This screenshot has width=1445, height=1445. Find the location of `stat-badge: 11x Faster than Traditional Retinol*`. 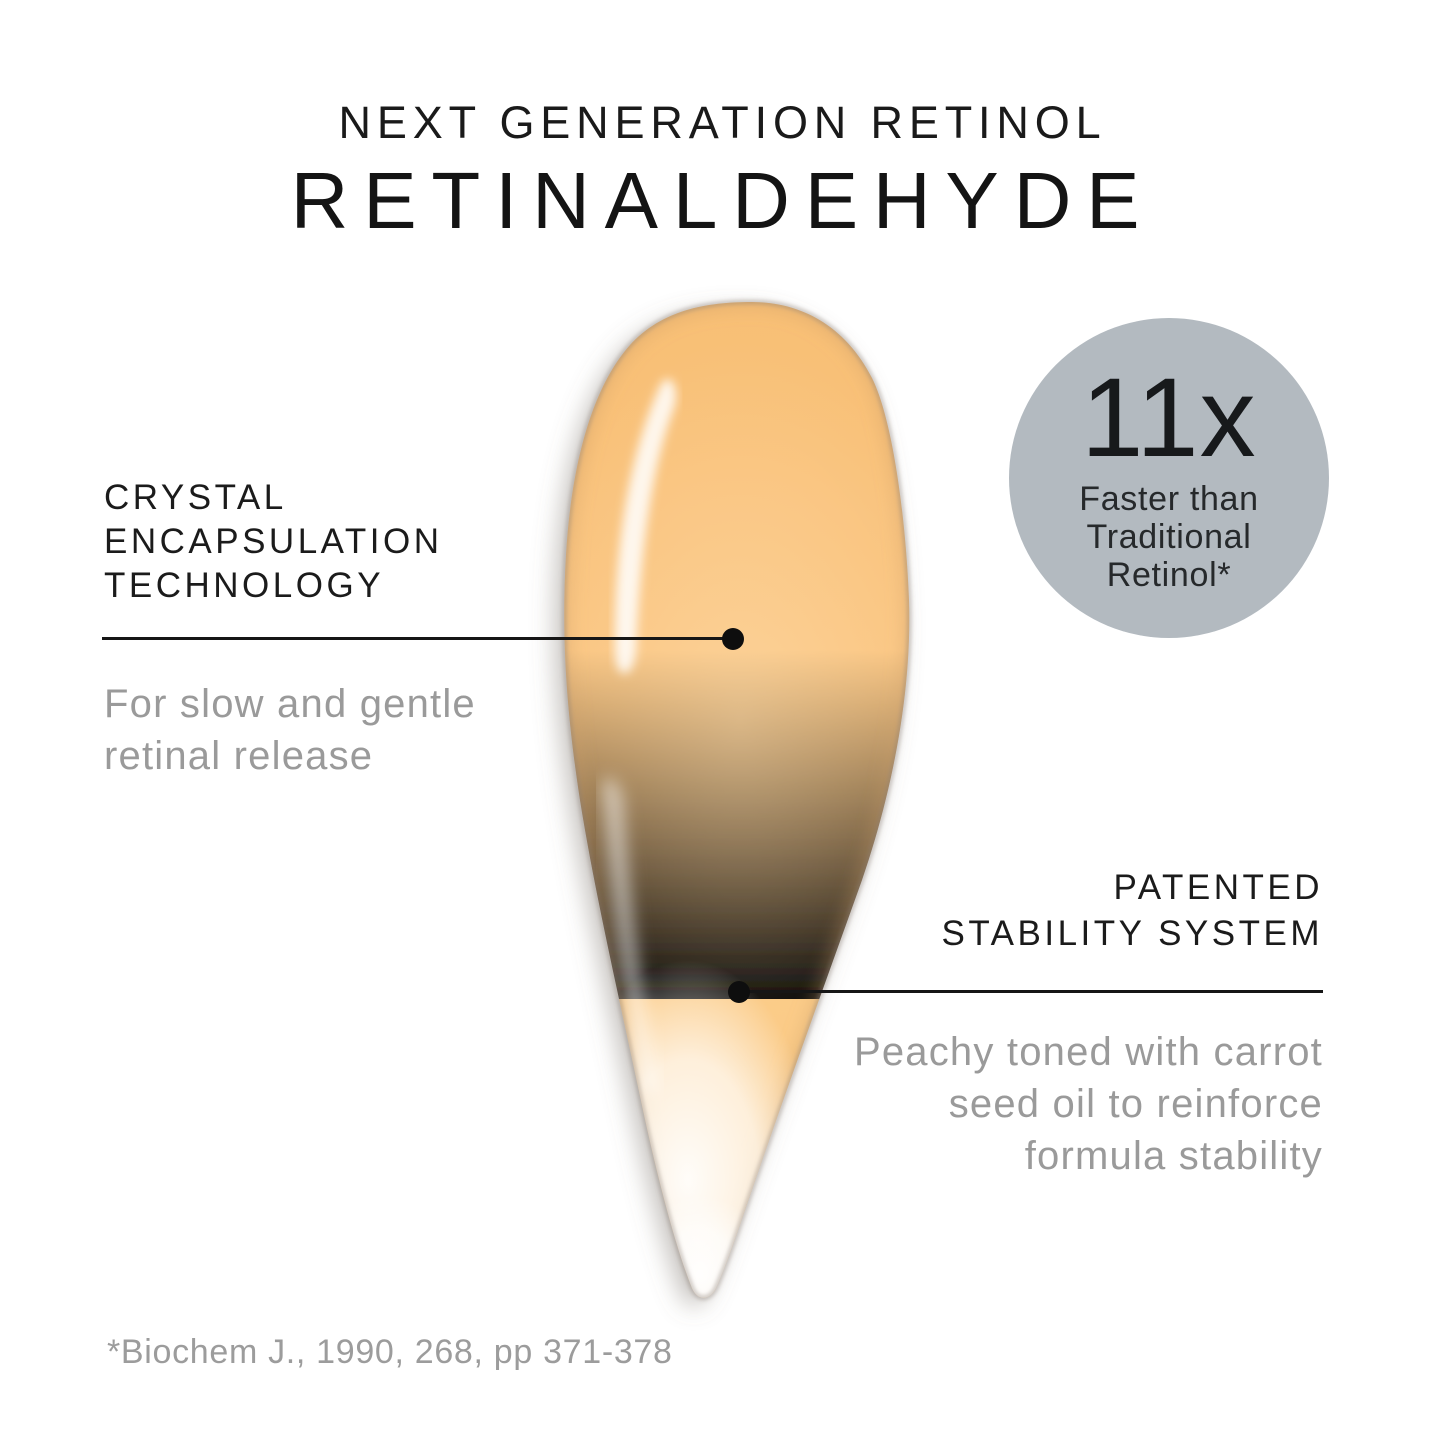

stat-badge: 11x Faster than Traditional Retinol* is located at coordinates (1169, 478).